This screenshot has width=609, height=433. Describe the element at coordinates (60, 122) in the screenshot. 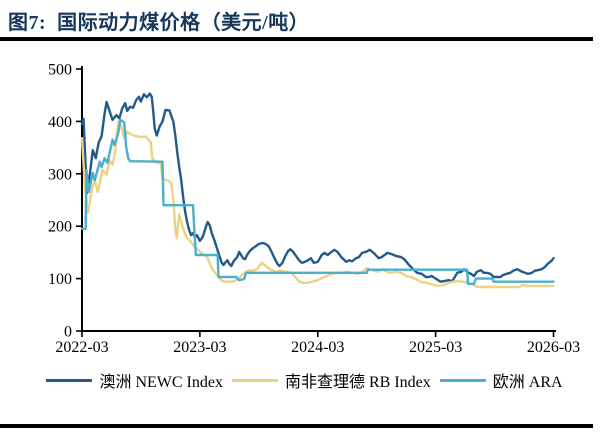

I see `y-axis-label: 400` at that location.